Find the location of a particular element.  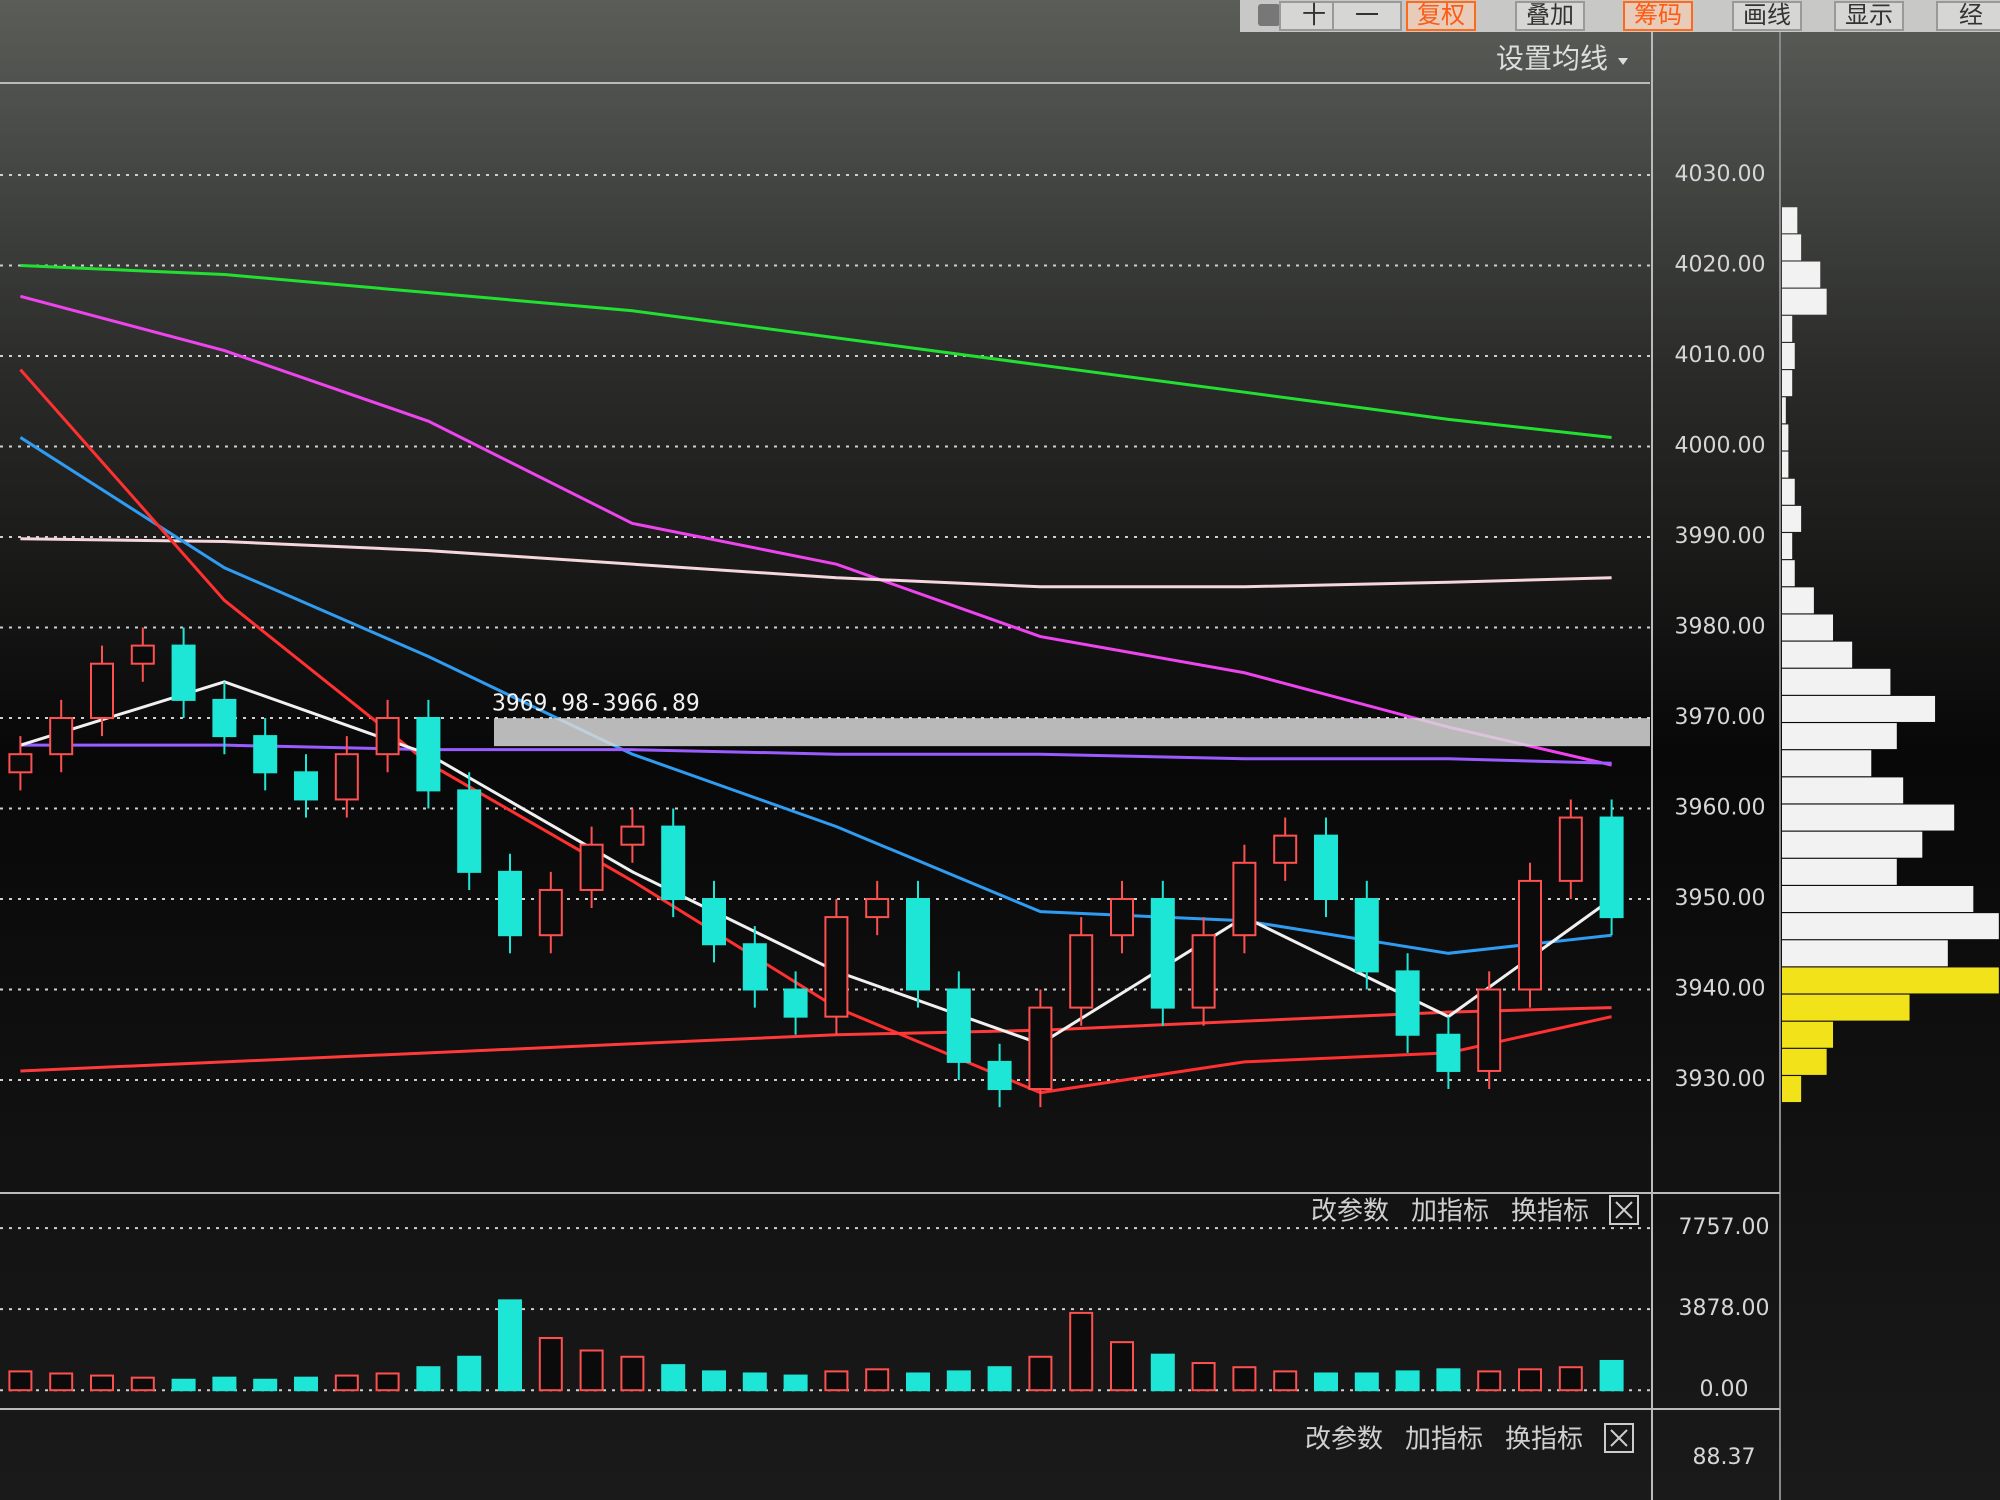

toolbar-icon is located at coordinates (1269, 15).